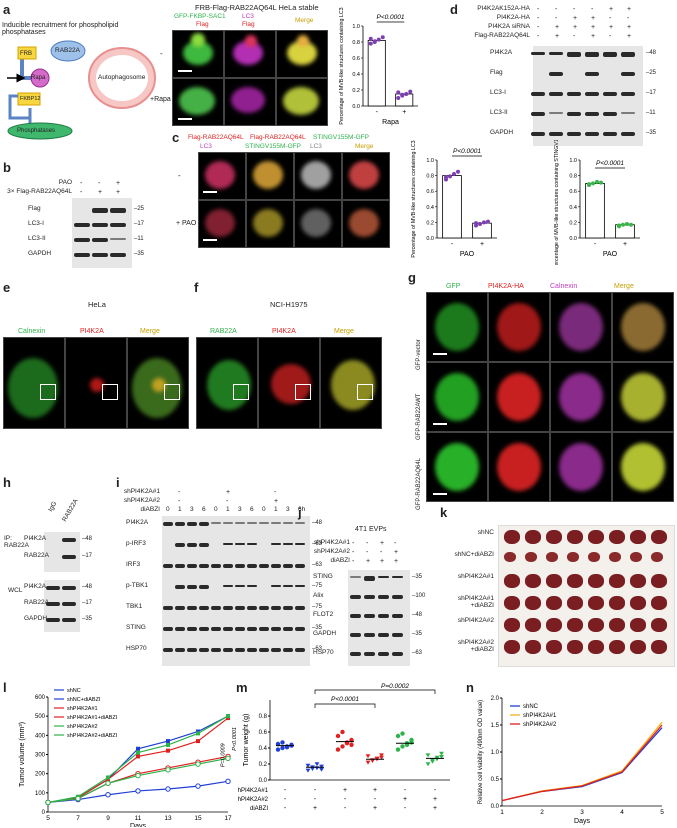  What do you see at coordinates (323, 614) in the screenshot?
I see `j-blot-label: FLOT2` at bounding box center [323, 614].